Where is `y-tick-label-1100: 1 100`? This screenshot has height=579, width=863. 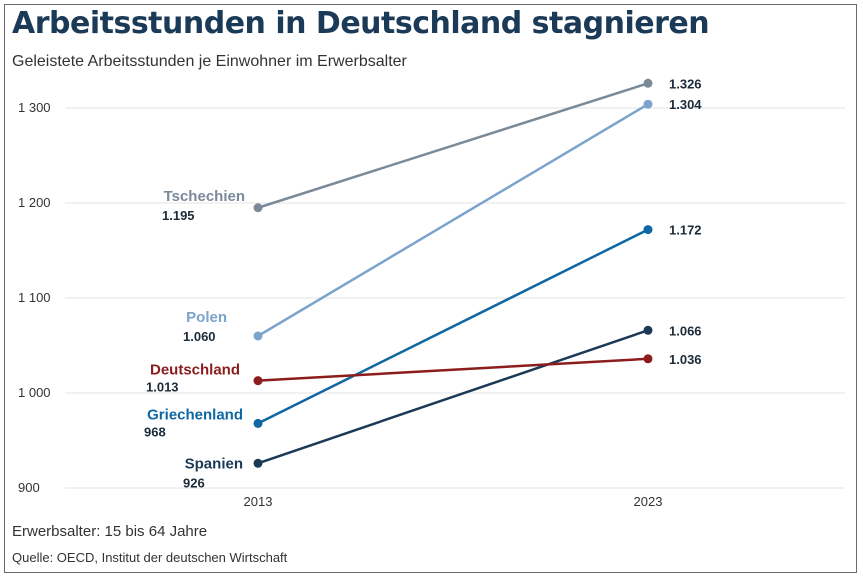 y-tick-label-1100: 1 100 is located at coordinates (34, 297).